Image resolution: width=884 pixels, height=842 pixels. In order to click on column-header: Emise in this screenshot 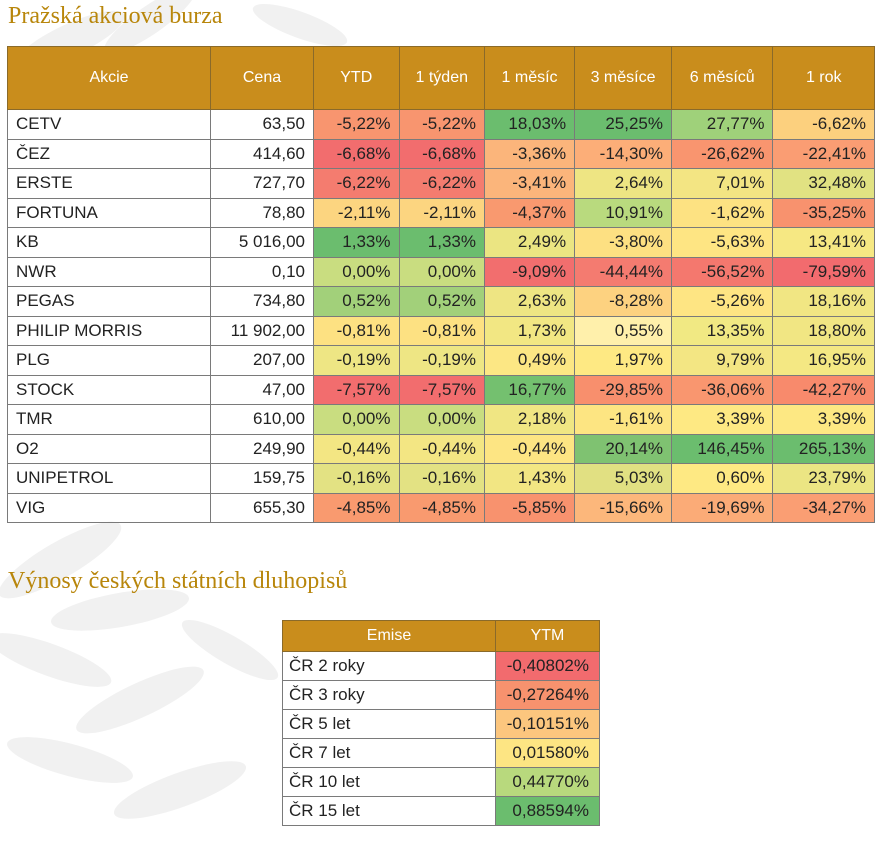, I will do `click(389, 636)`.